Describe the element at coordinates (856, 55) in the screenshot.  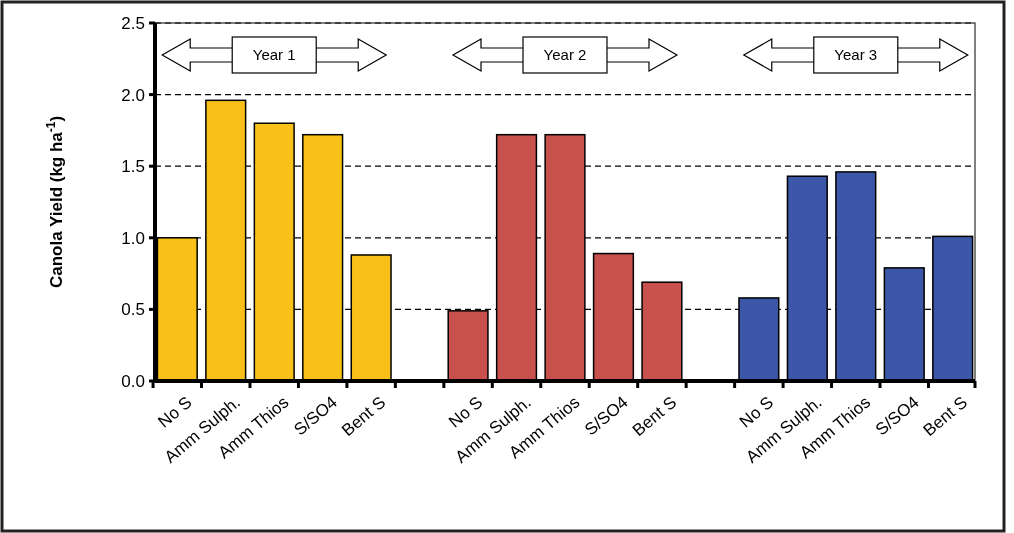
I see `annotation: Year 3` at that location.